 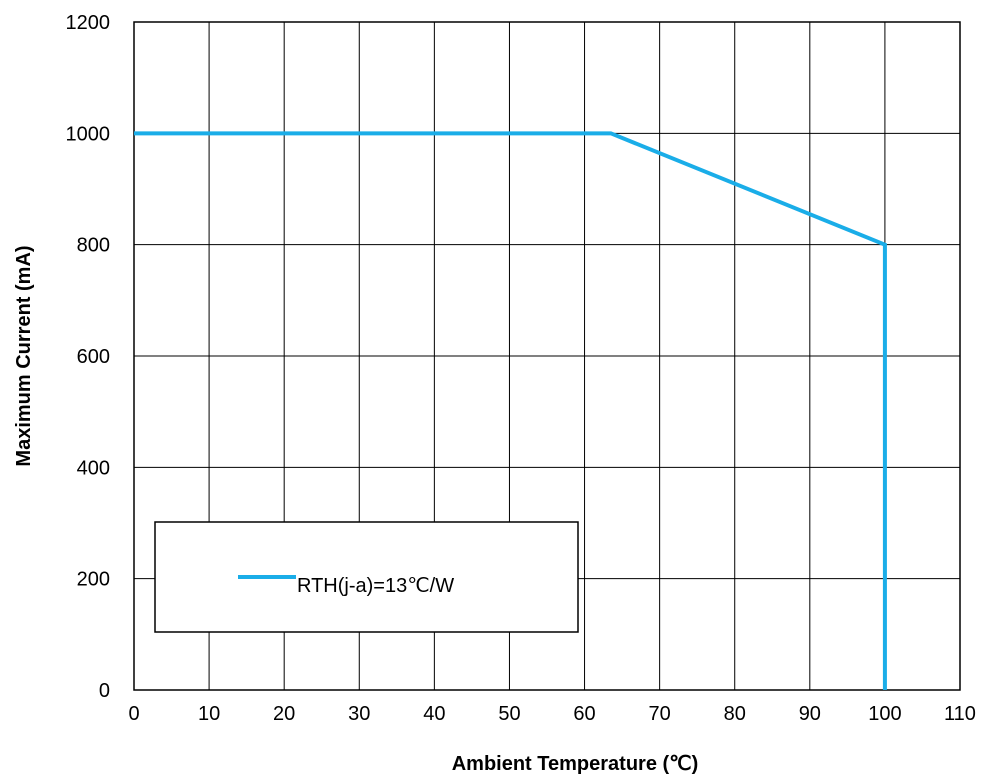 What do you see at coordinates (93, 246) in the screenshot?
I see `y-tick-label-800: 800` at bounding box center [93, 246].